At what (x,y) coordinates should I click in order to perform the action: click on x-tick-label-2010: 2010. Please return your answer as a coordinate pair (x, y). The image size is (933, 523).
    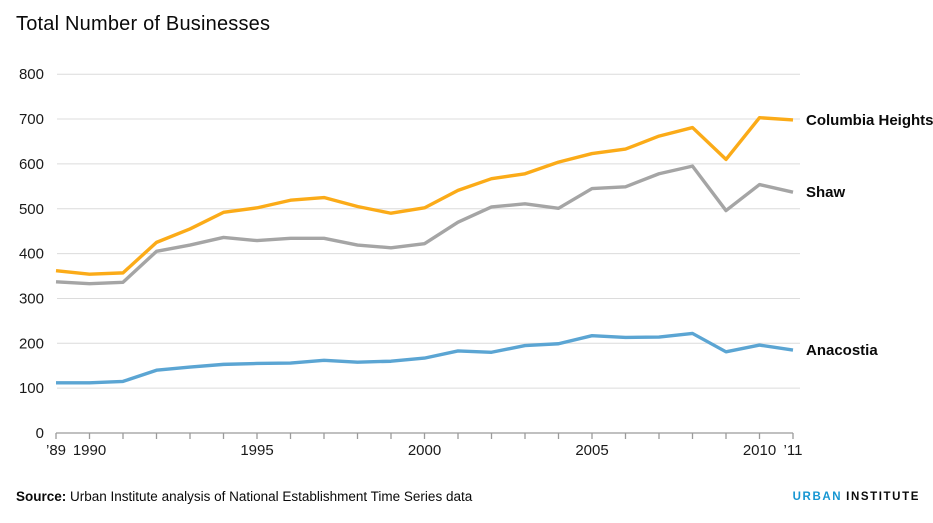
    Looking at the image, I should click on (759, 450).